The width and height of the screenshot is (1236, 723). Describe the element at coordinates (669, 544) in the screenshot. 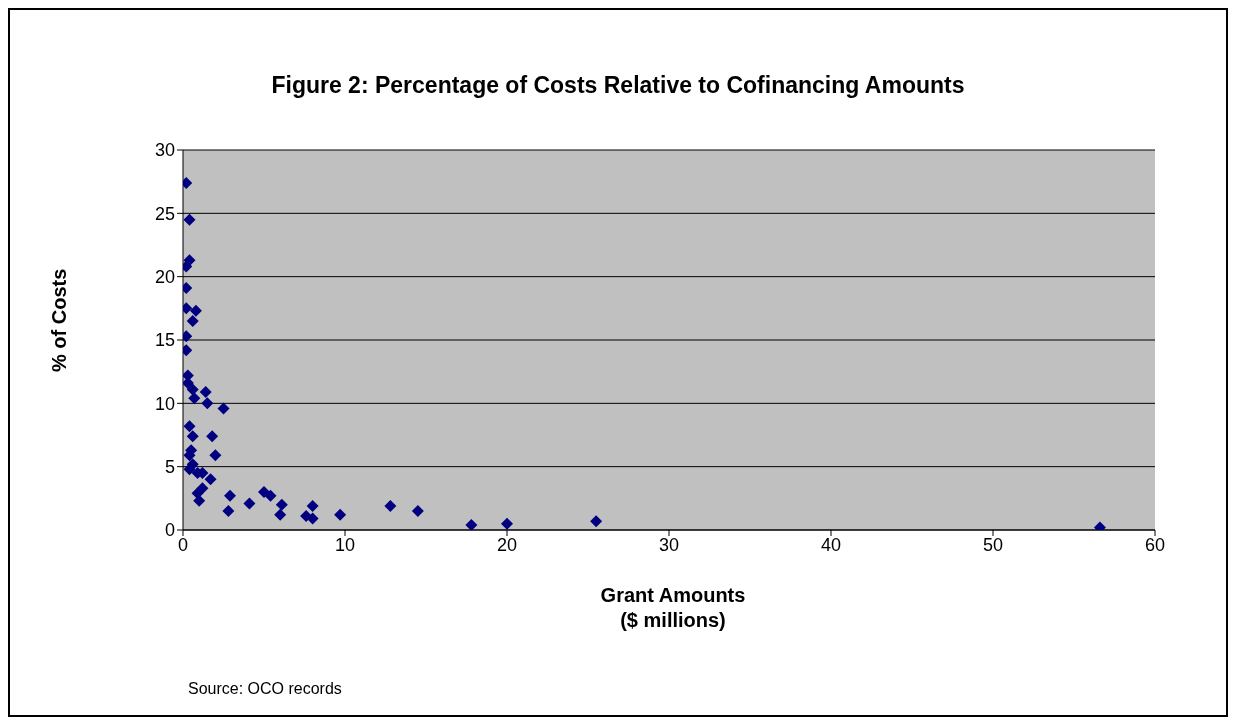

I see `x-tick-label: 30` at that location.